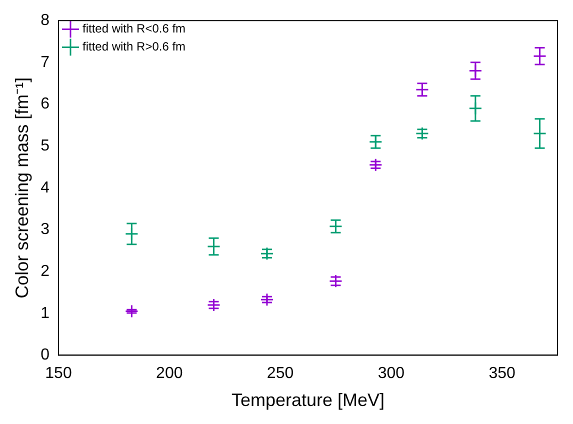  What do you see at coordinates (280, 373) in the screenshot?
I see `x-tick-label: 250` at bounding box center [280, 373].